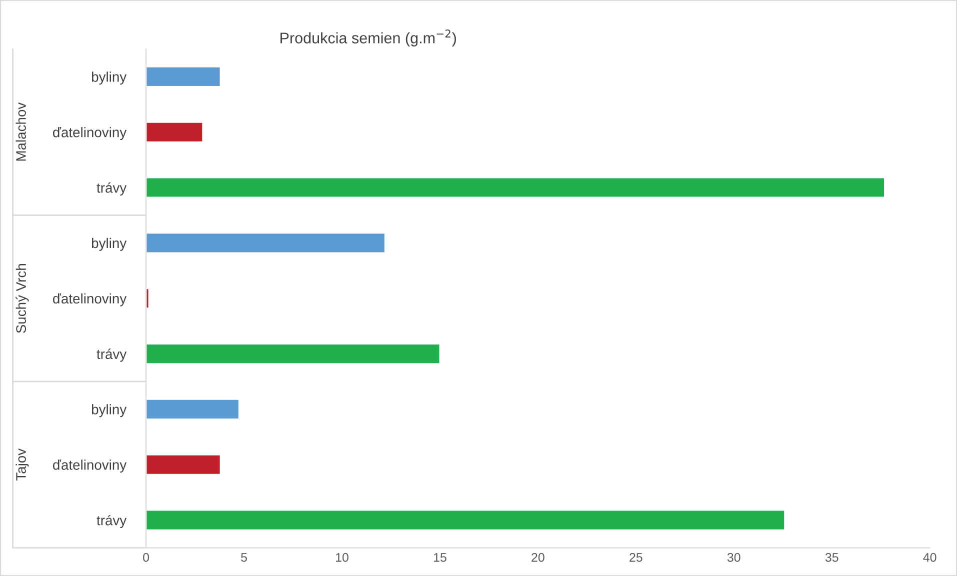  Describe the element at coordinates (733, 557) in the screenshot. I see `x-tick-label: 30` at that location.